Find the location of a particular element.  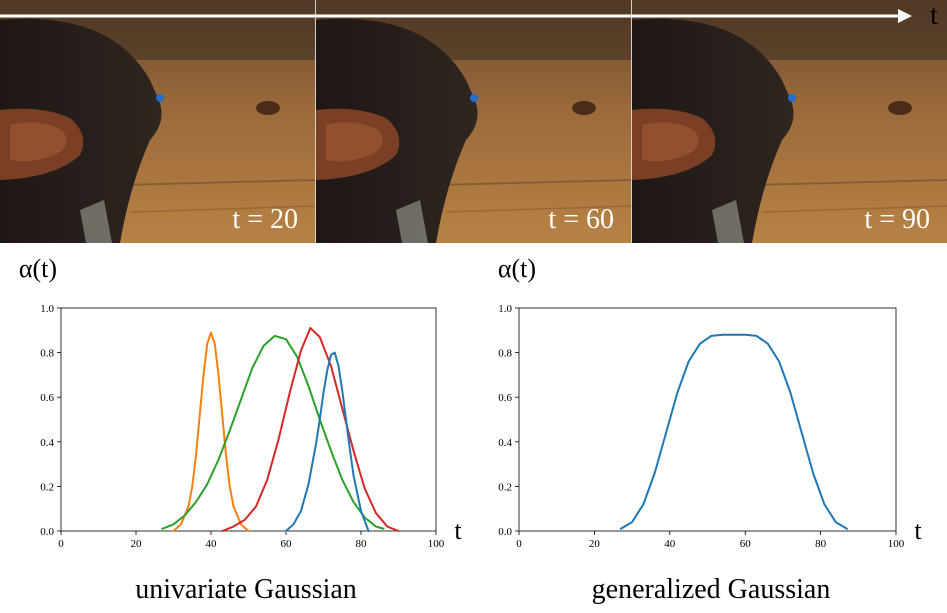

frame-time-label: t = 60 is located at coordinates (581, 219).